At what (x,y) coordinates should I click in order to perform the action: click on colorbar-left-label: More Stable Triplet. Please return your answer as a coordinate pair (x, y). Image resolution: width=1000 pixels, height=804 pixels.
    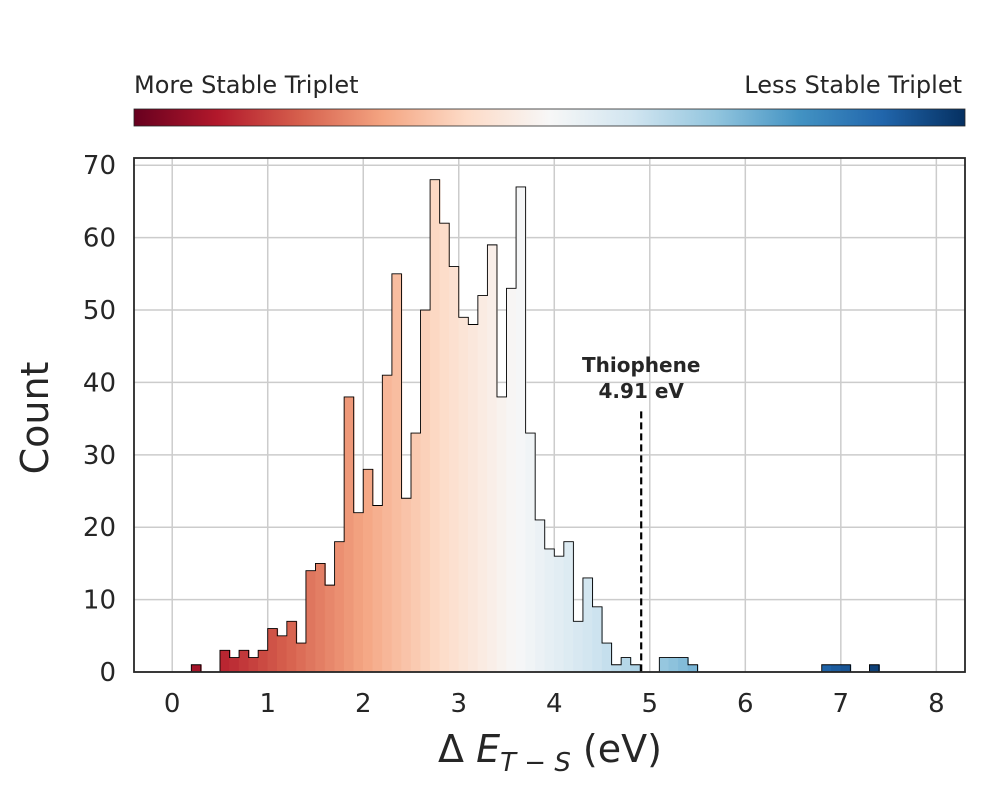
    Looking at the image, I should click on (246, 85).